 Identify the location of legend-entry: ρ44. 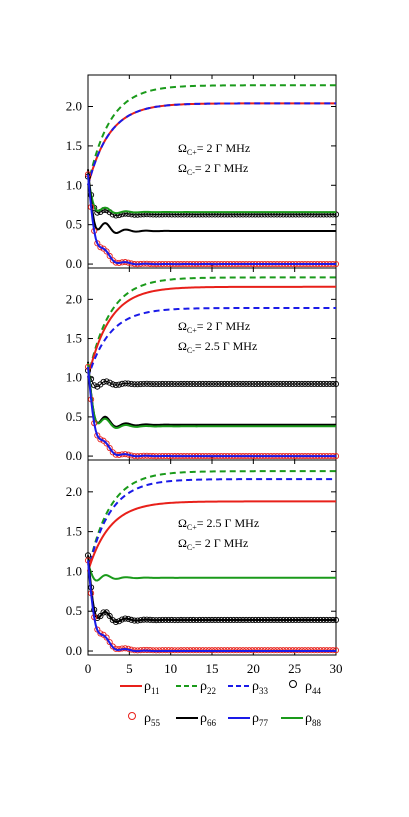
(305, 687).